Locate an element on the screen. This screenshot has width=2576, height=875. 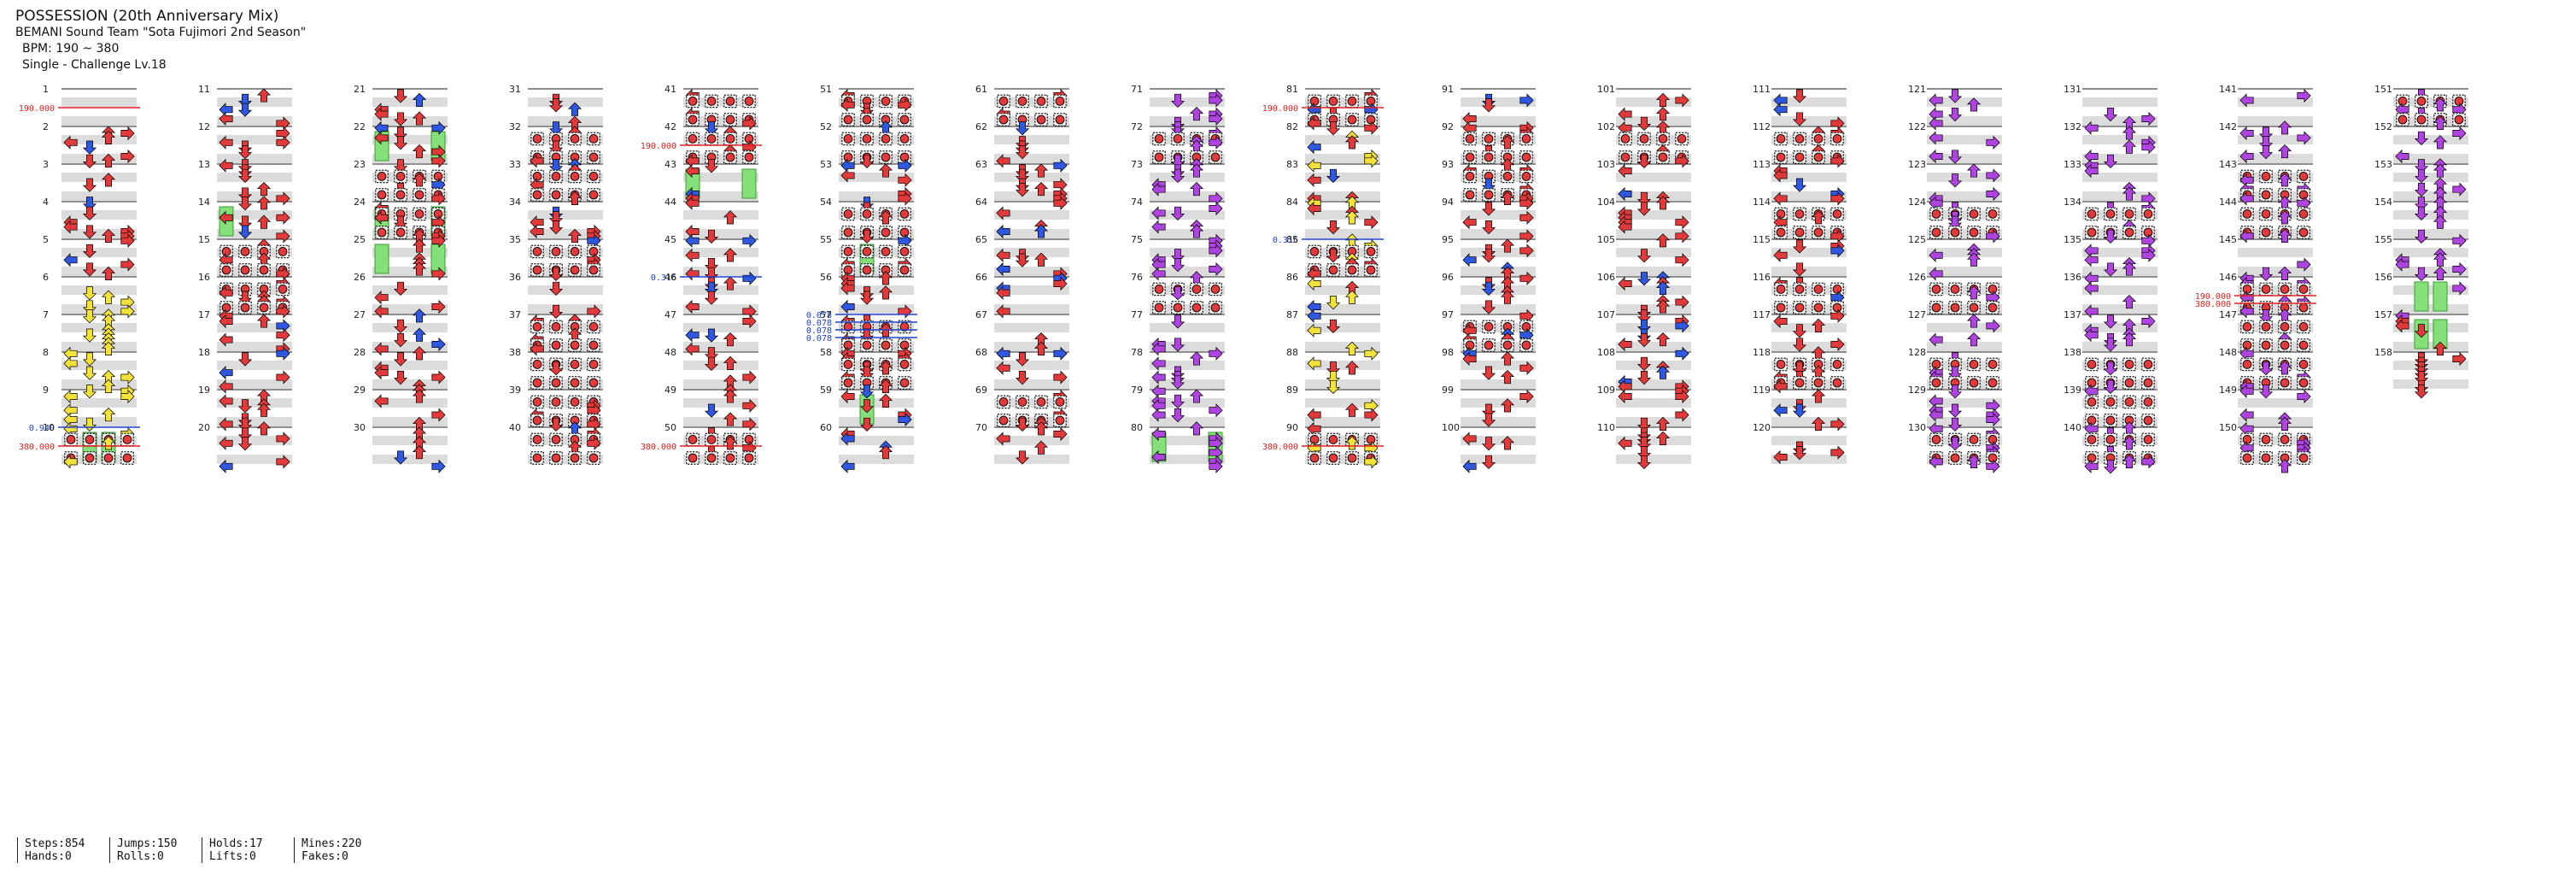
measure-number: 64 is located at coordinates (981, 203).